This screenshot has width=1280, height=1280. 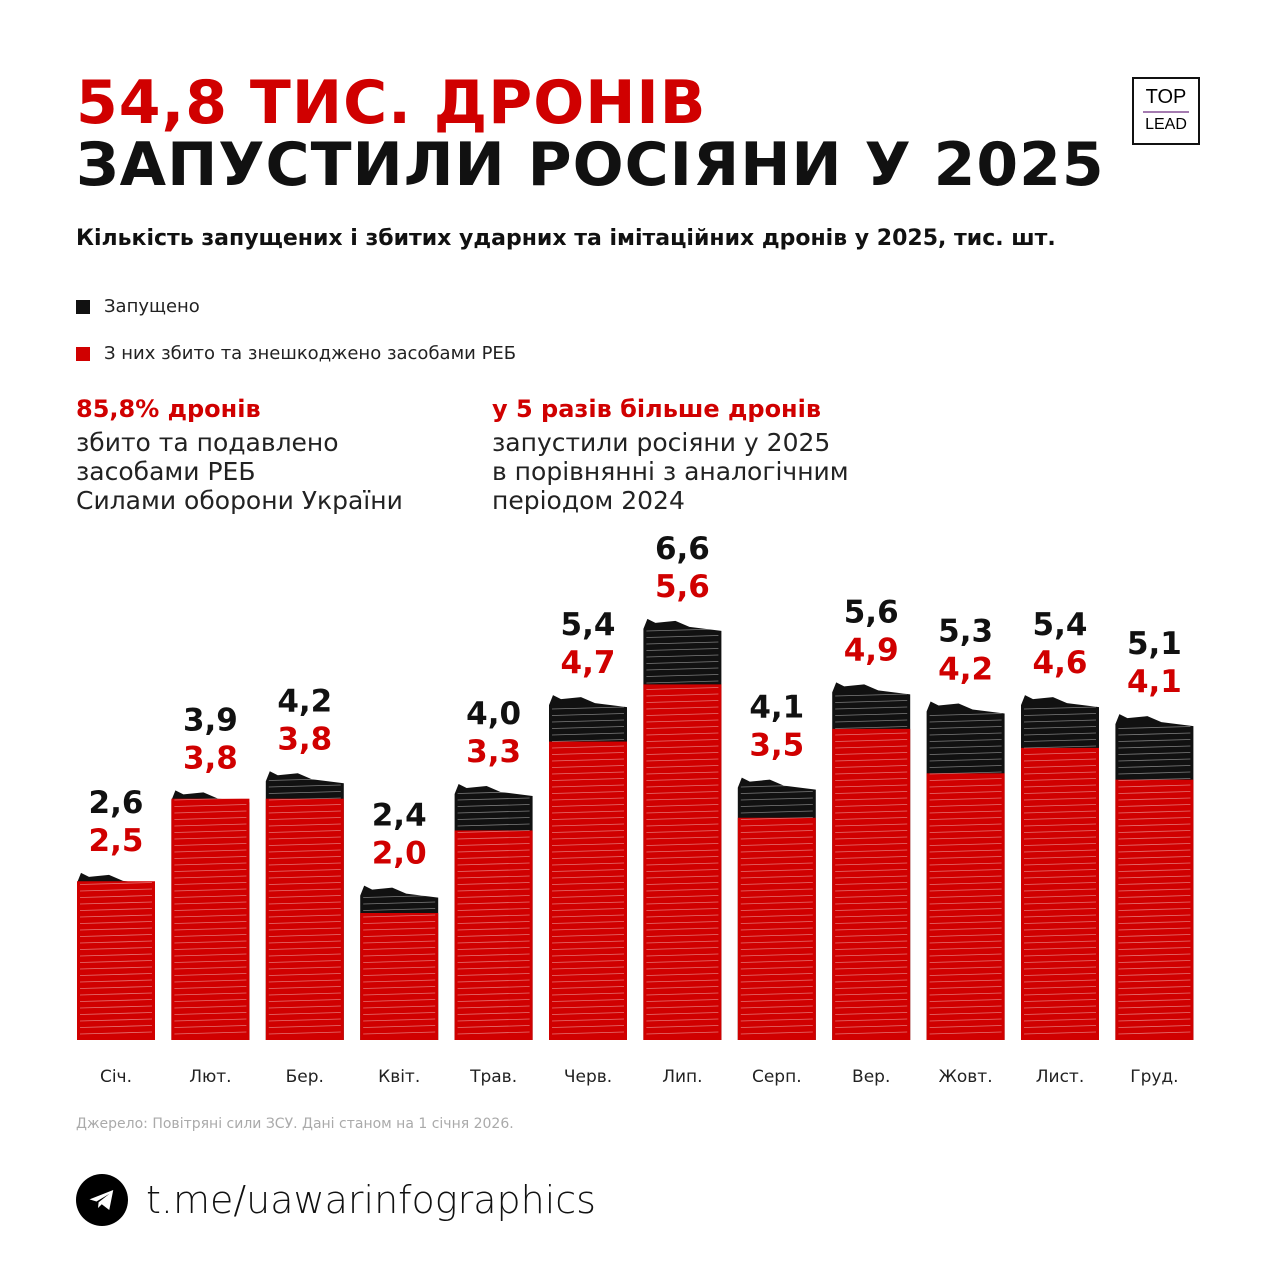 I want to click on telegram-url: t.me/uawarinfographics, so click(x=371, y=1200).